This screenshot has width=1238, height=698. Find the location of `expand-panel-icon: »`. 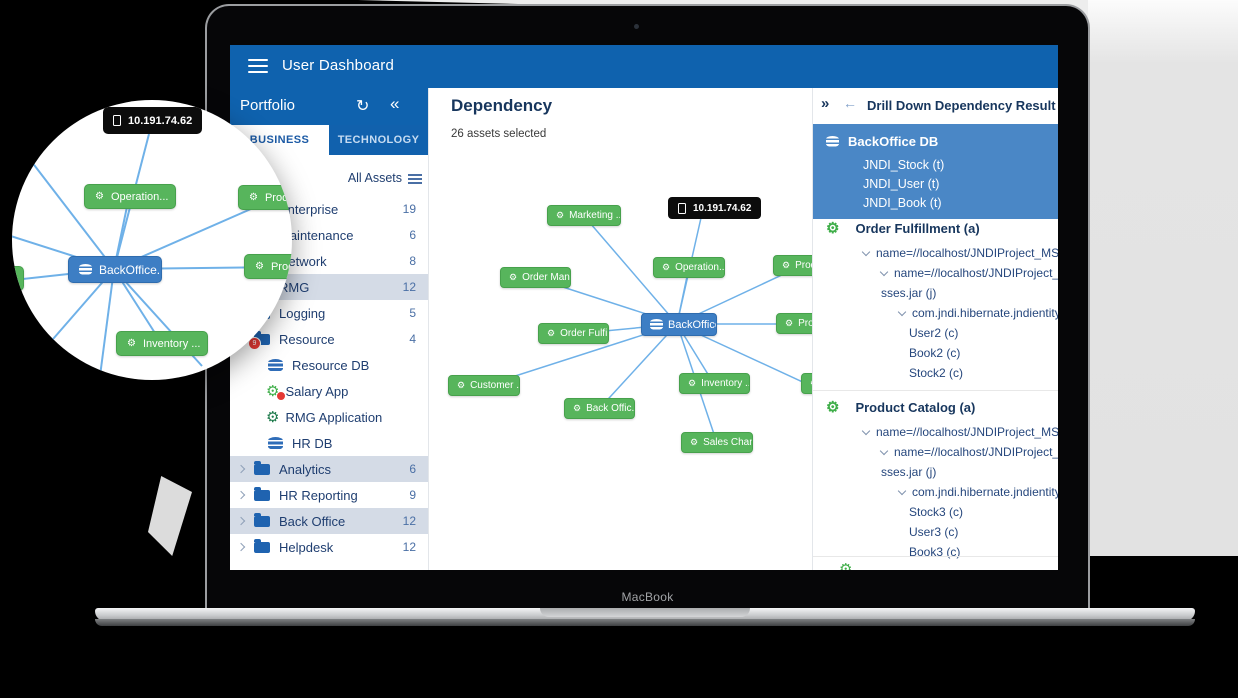

expand-panel-icon: » is located at coordinates (825, 103).